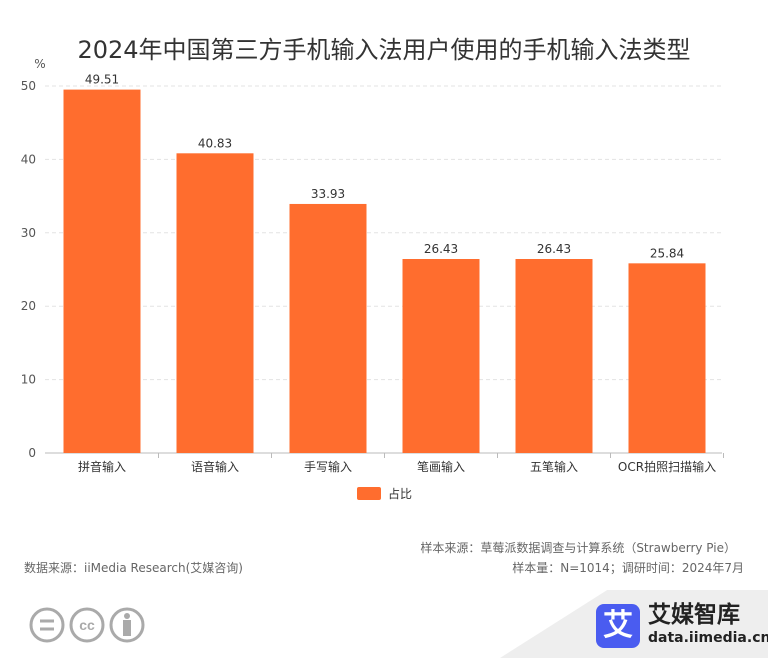 Image resolution: width=768 pixels, height=658 pixels. I want to click on data-label: 25.84, so click(667, 253).